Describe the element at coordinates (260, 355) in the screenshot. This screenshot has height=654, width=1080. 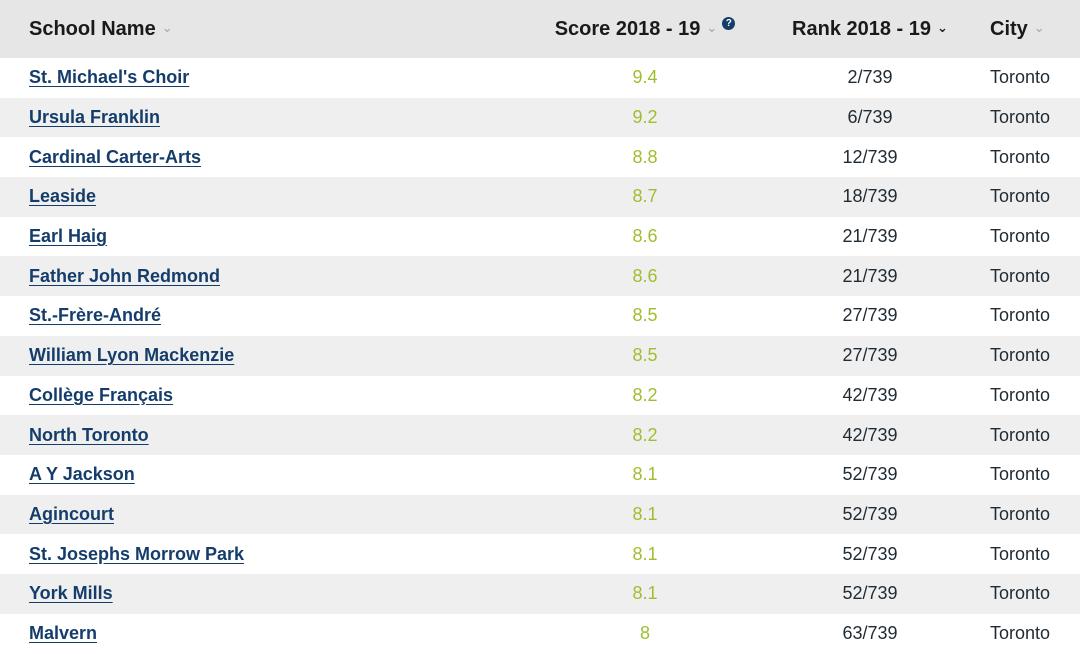
I see `school-name-cell: William Lyon Mackenzie` at that location.